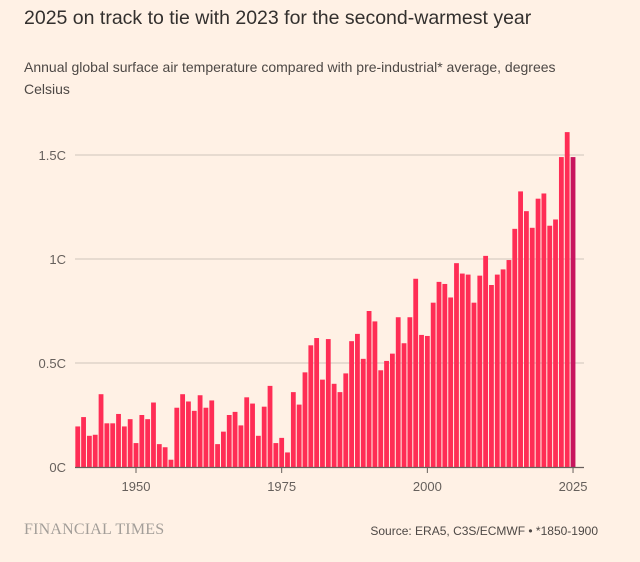 The image size is (640, 562). Describe the element at coordinates (520, 329) in the screenshot. I see `bar-2016` at that location.